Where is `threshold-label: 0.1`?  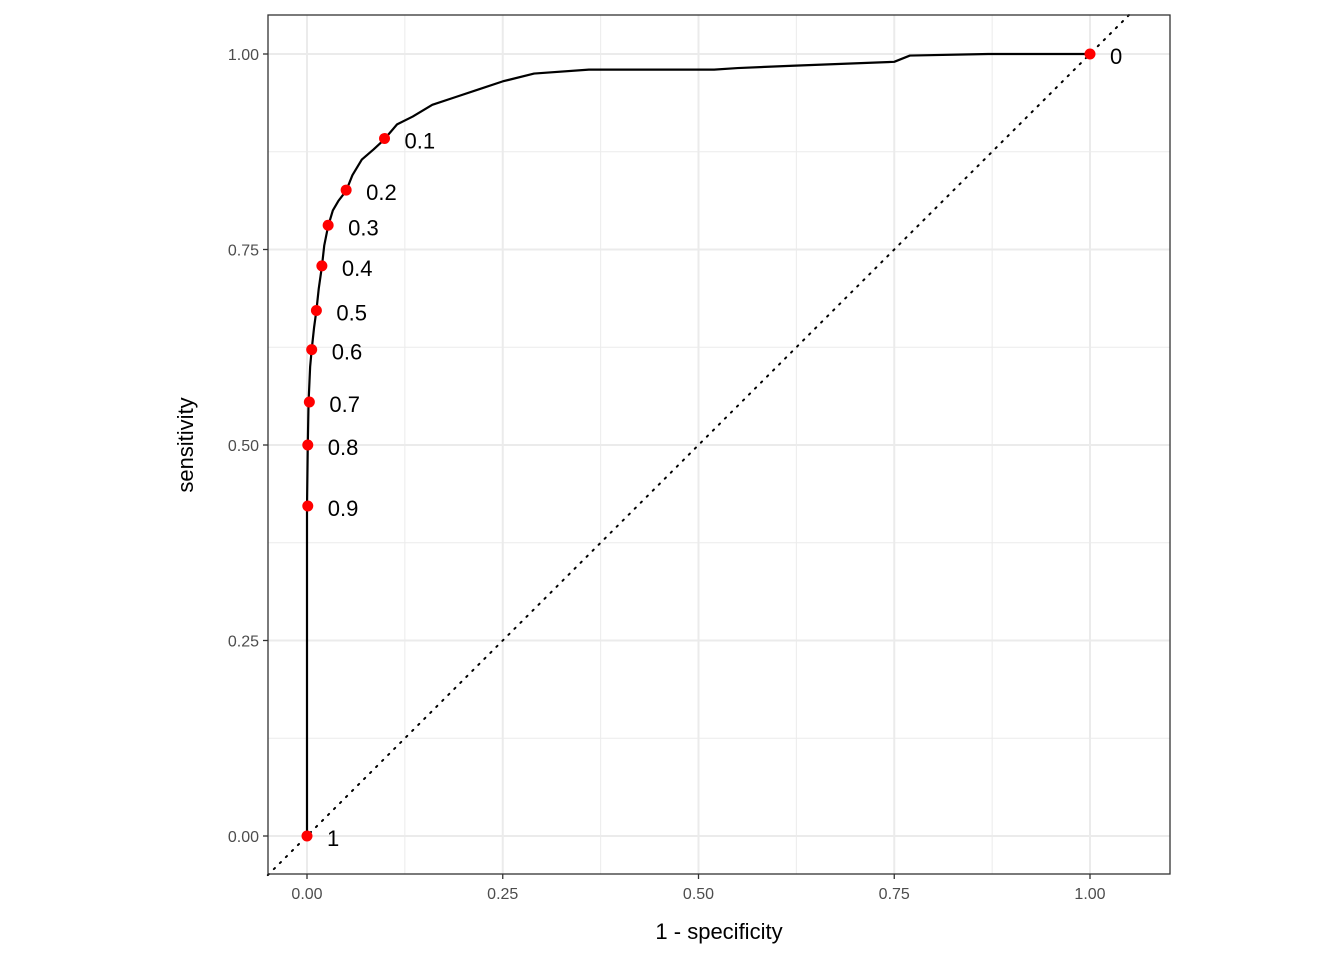
threshold-label: 0.1 is located at coordinates (420, 140).